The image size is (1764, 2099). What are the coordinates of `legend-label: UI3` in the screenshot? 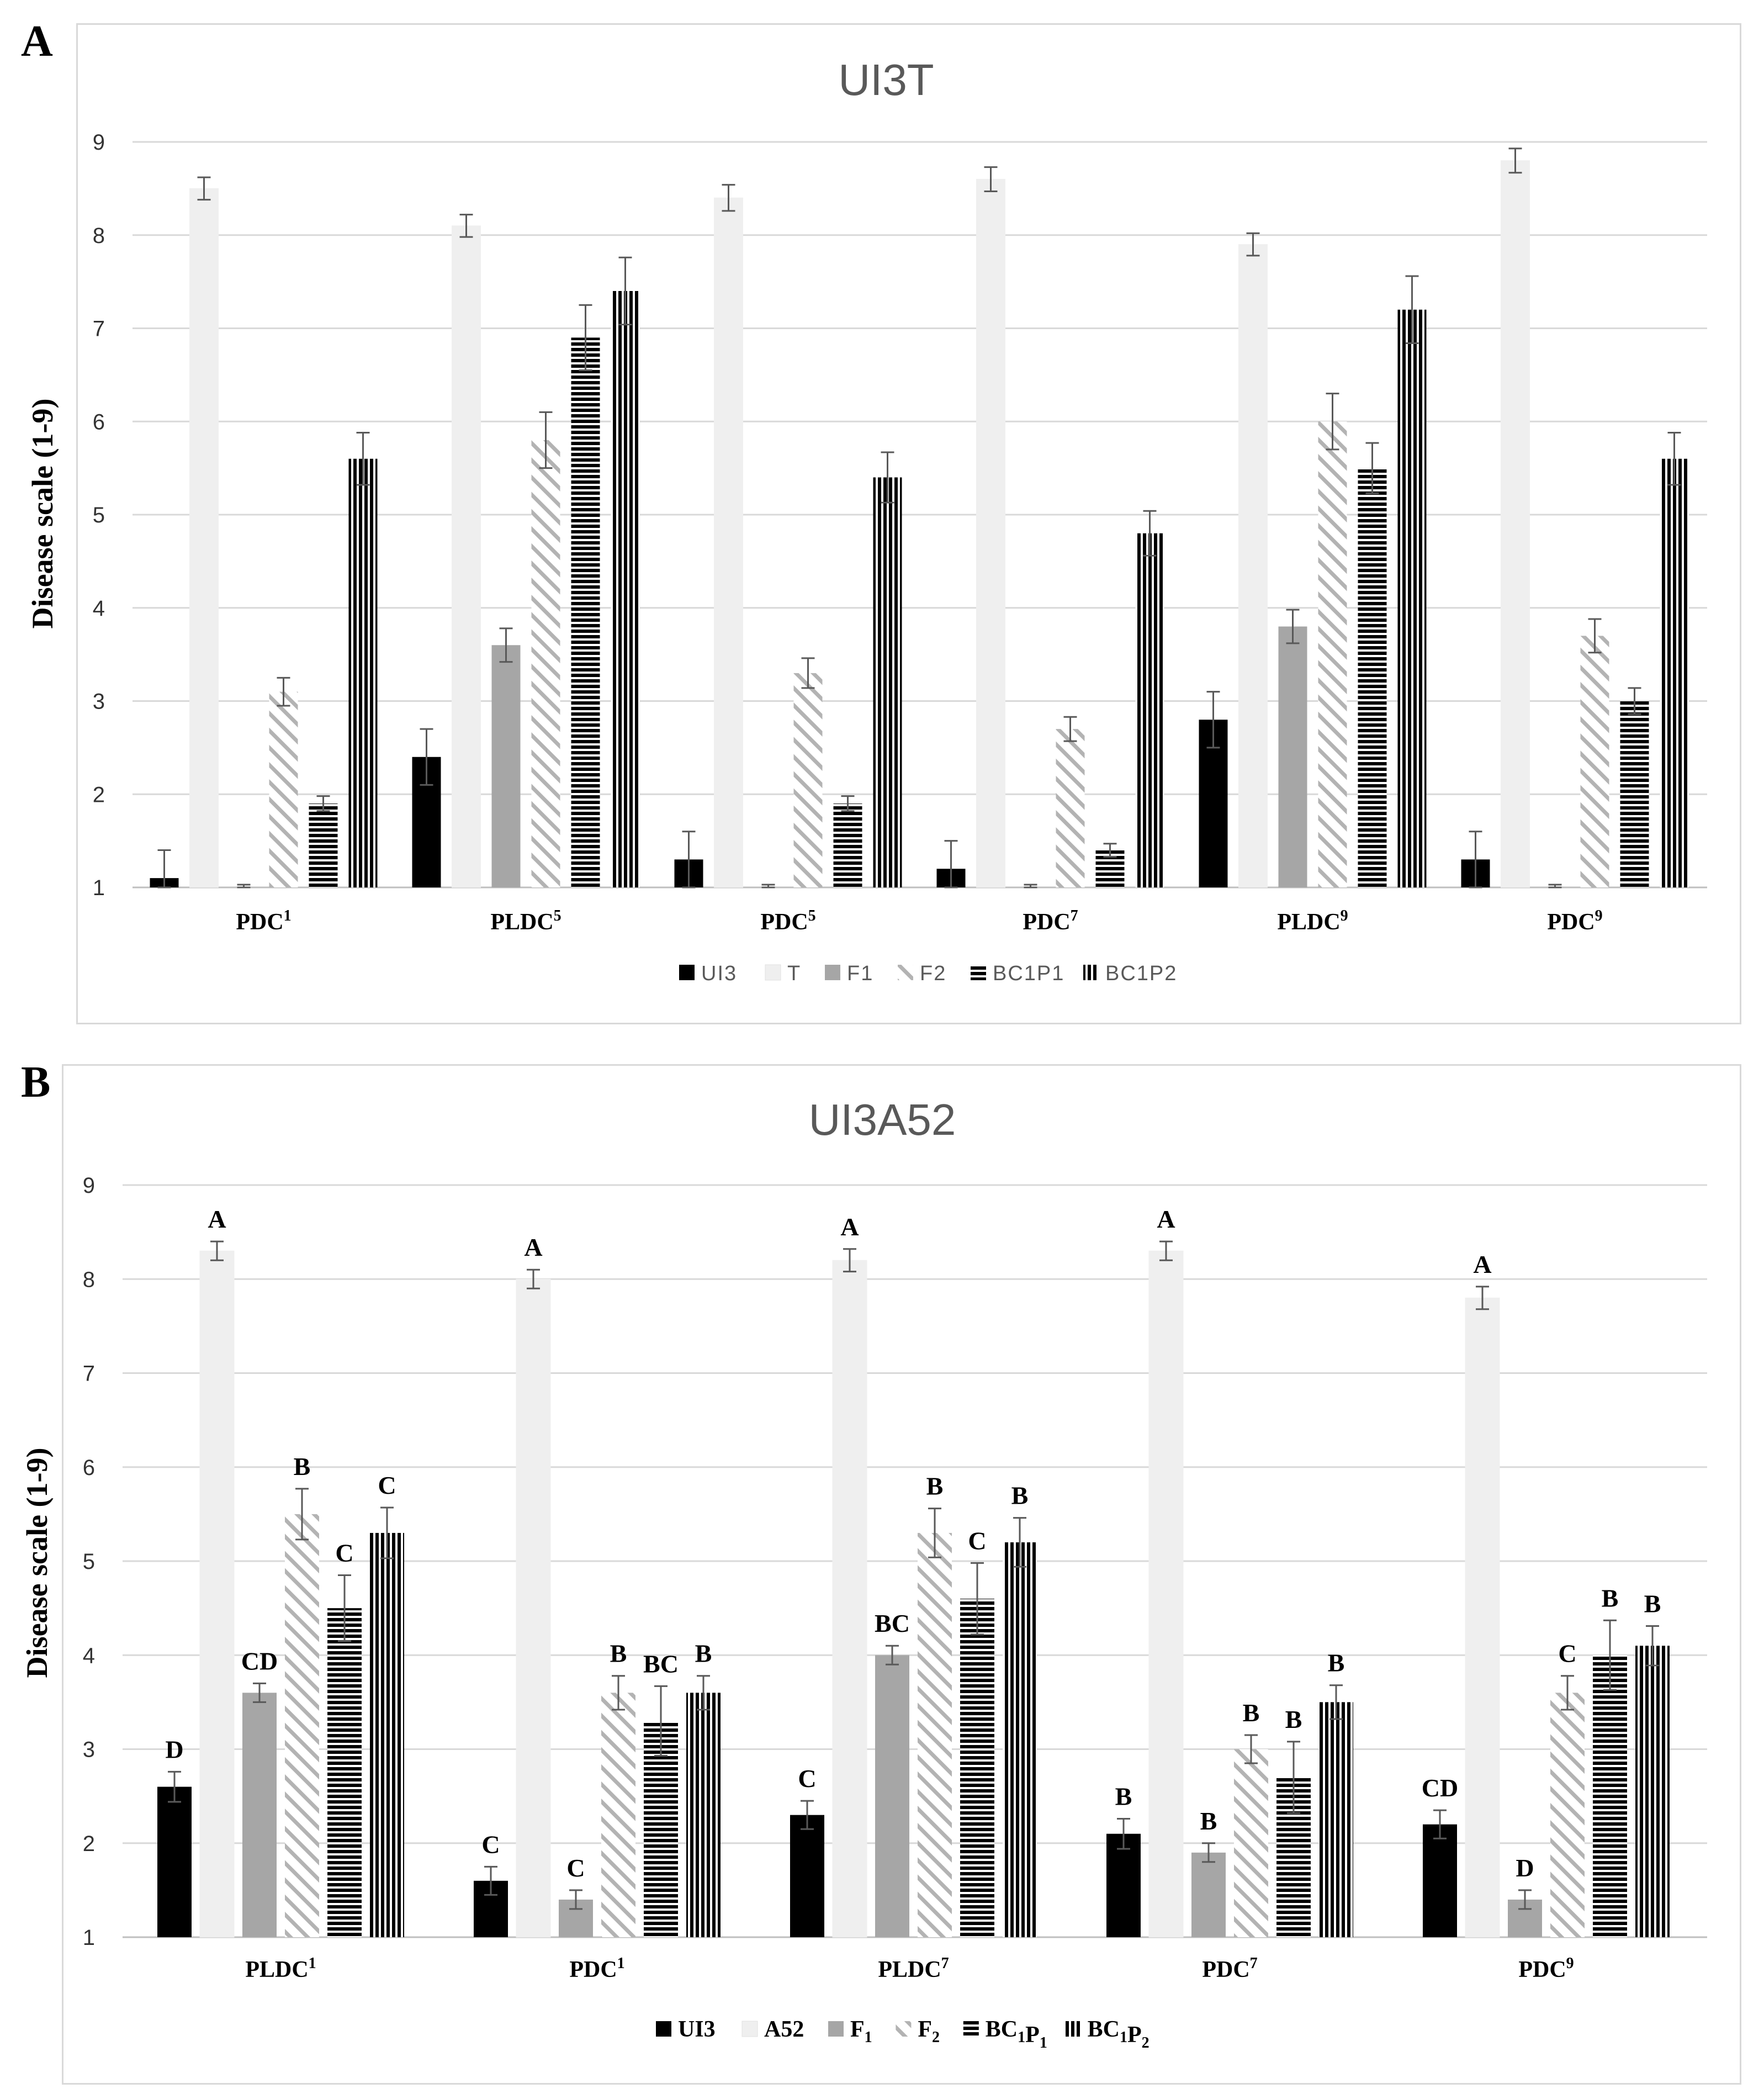 It's located at (697, 2029).